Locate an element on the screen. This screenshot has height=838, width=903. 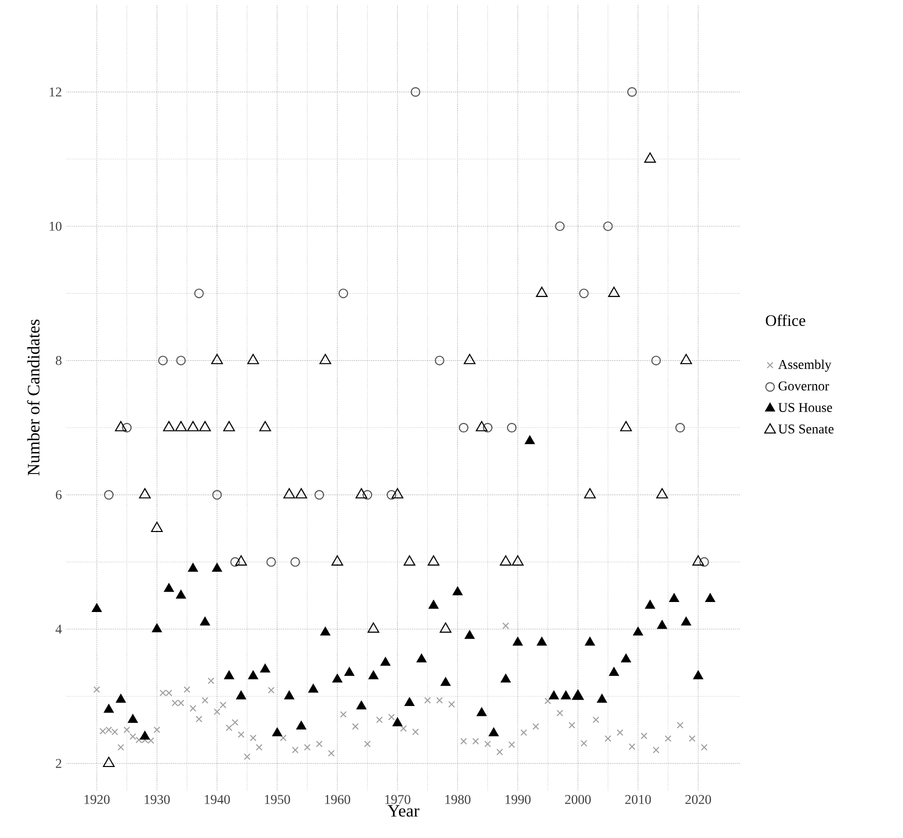
y-tick-label: 8 is located at coordinates (59, 360).